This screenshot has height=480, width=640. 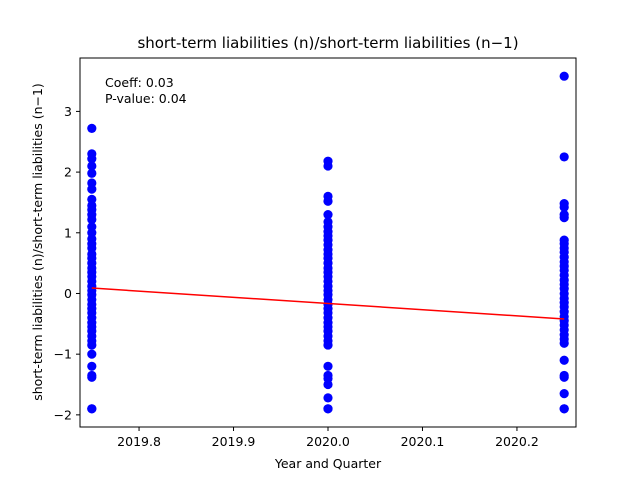 What do you see at coordinates (68, 172) in the screenshot?
I see `y-tick-label: 2` at bounding box center [68, 172].